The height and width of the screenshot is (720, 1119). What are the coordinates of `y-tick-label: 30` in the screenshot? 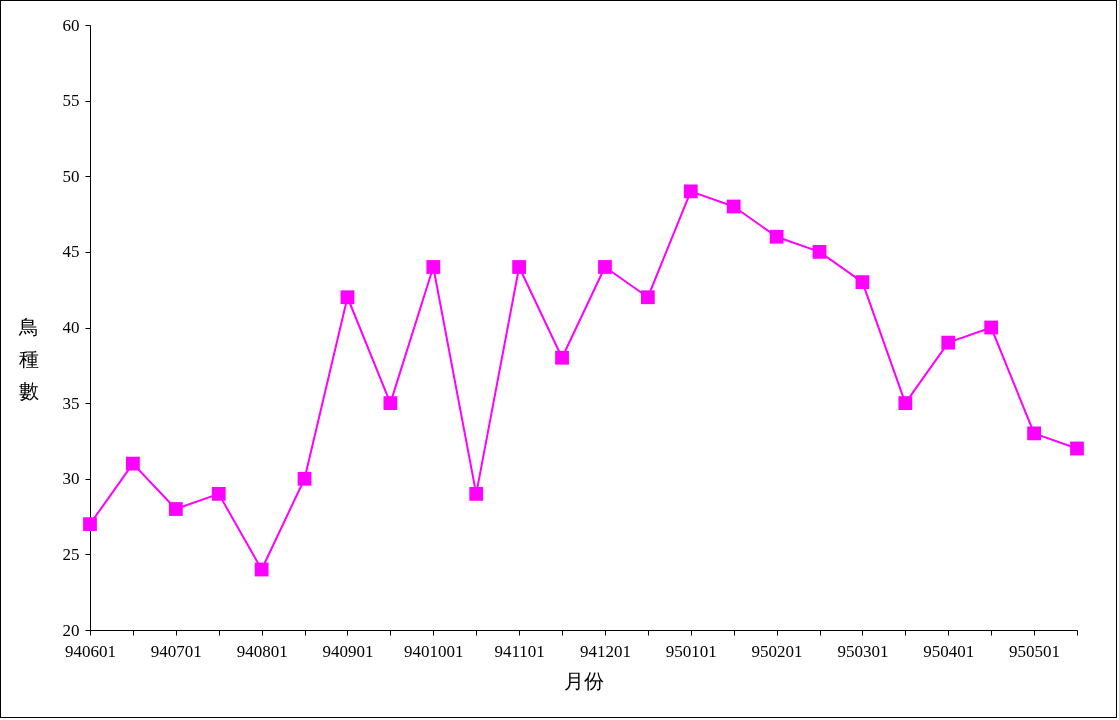 It's located at (71, 479).